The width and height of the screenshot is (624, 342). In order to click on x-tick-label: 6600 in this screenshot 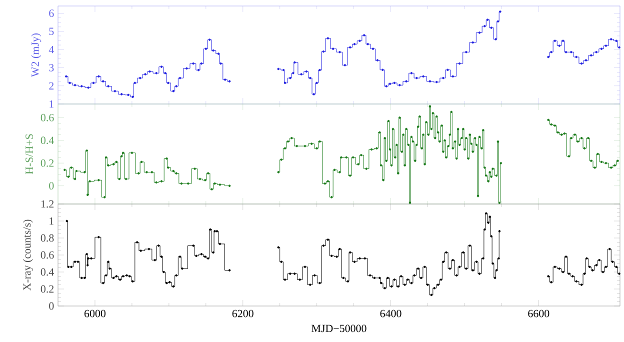, I will do `click(539, 314)`.